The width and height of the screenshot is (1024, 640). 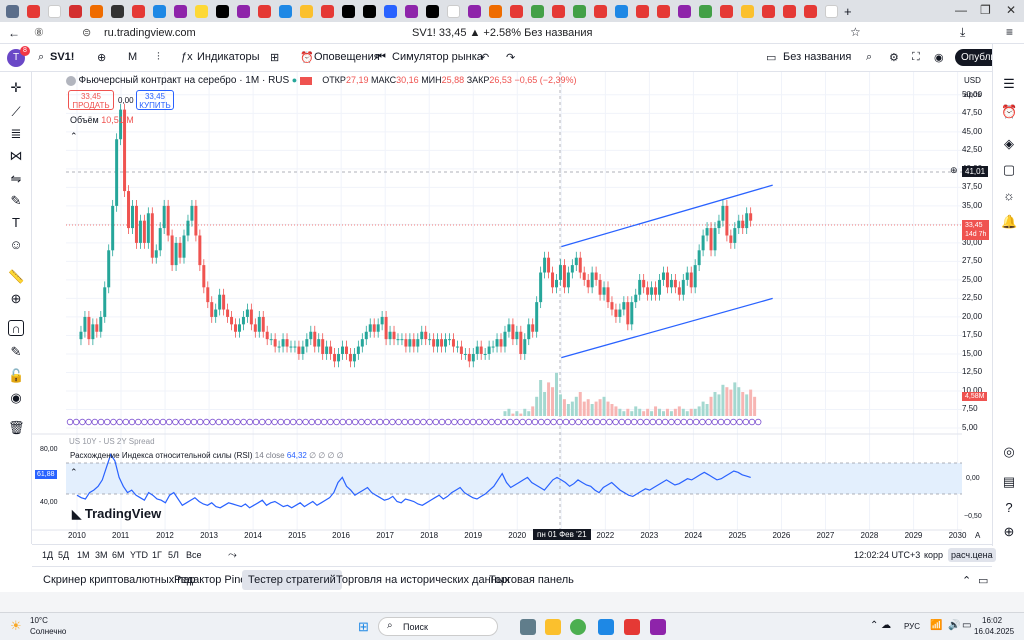 What do you see at coordinates (194, 555) in the screenshot?
I see `range-button: Все` at bounding box center [194, 555].